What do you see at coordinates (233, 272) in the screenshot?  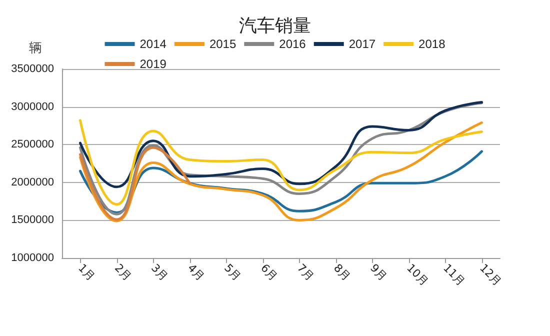 I see `x-tick-label: 5月` at bounding box center [233, 272].